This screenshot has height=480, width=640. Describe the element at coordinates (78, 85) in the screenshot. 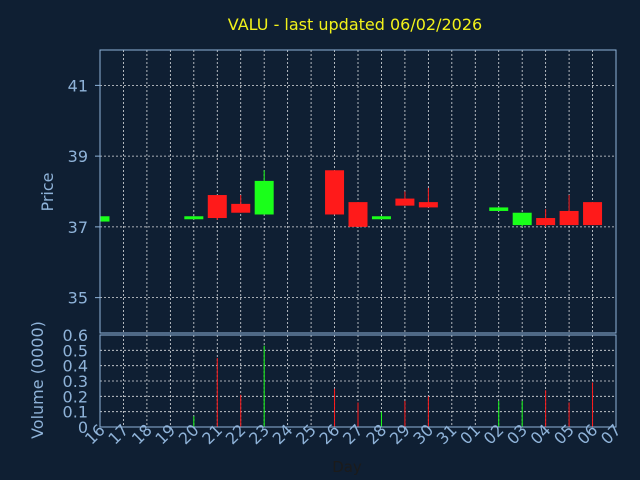

I see `price-tick-label: 41` at that location.